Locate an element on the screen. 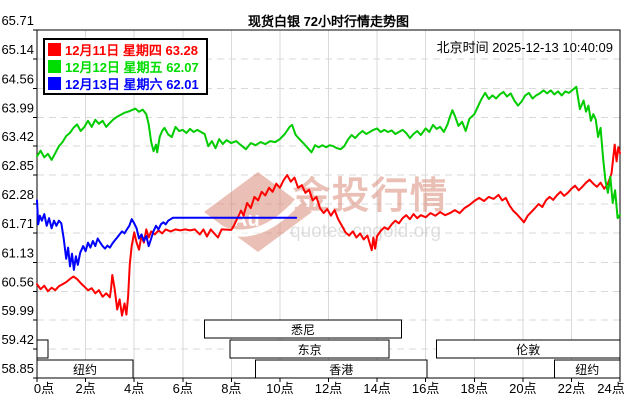 This screenshot has width=630, height=400. session-label: 伦敦 is located at coordinates (528, 349).